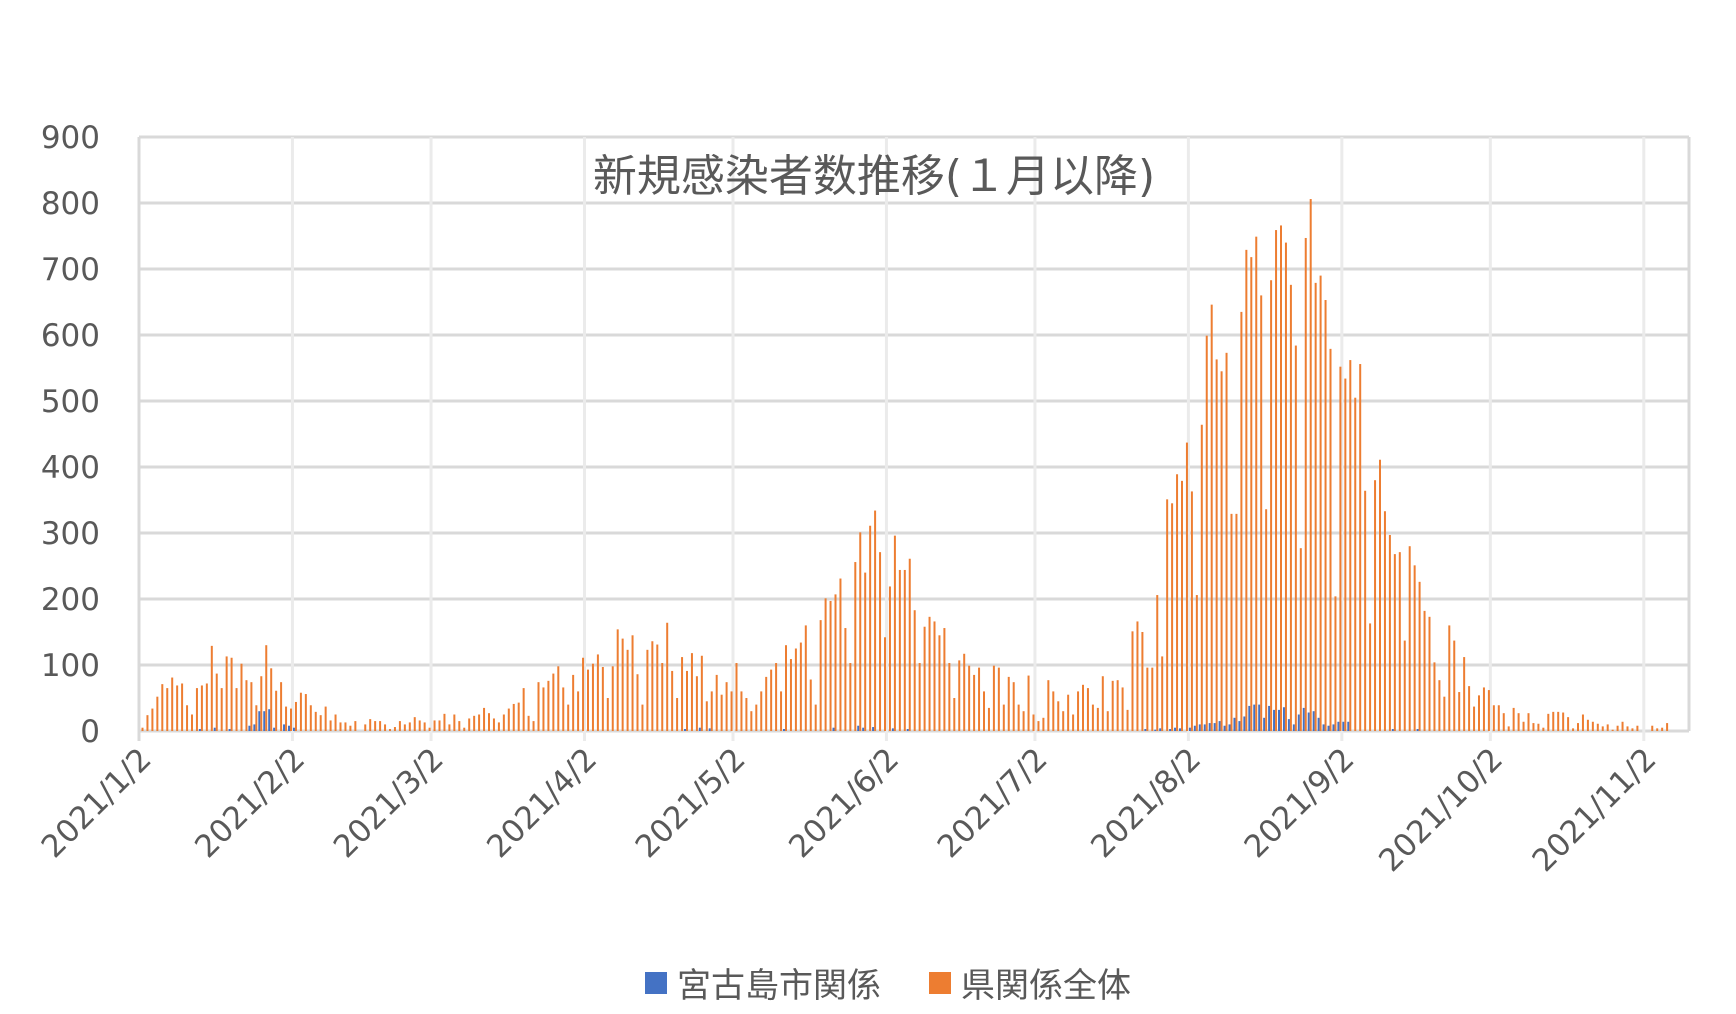 The width and height of the screenshot is (1736, 1014). I want to click on y-tick-label: 200, so click(70, 600).